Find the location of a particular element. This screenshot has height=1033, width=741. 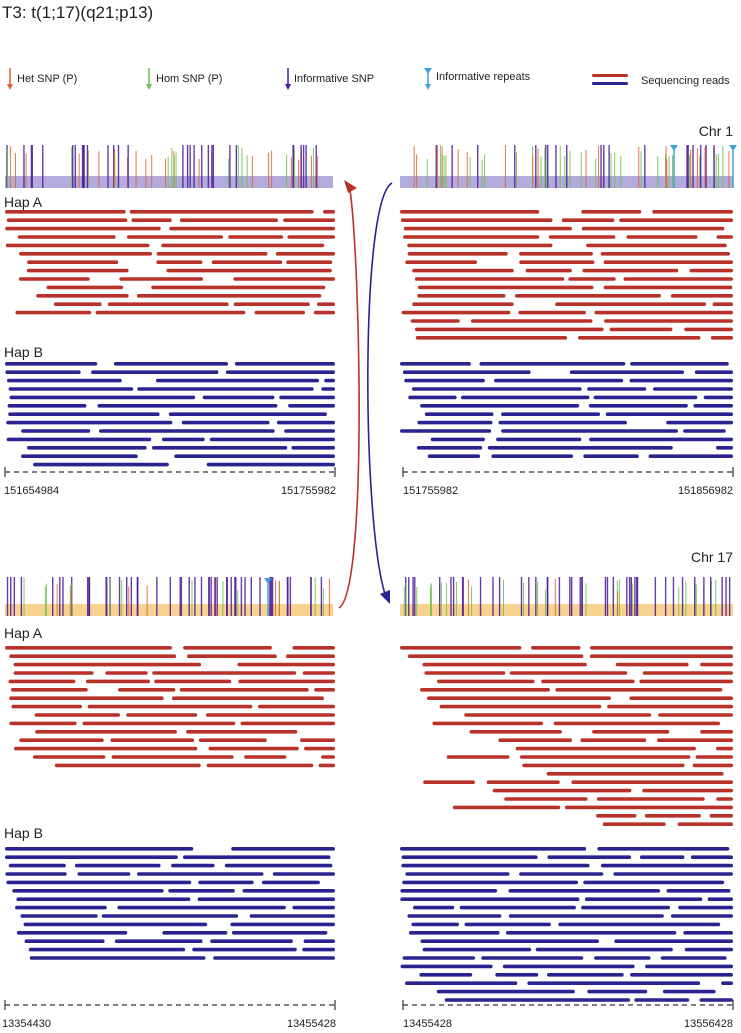

chr1-left-track is located at coordinates (169, 166).